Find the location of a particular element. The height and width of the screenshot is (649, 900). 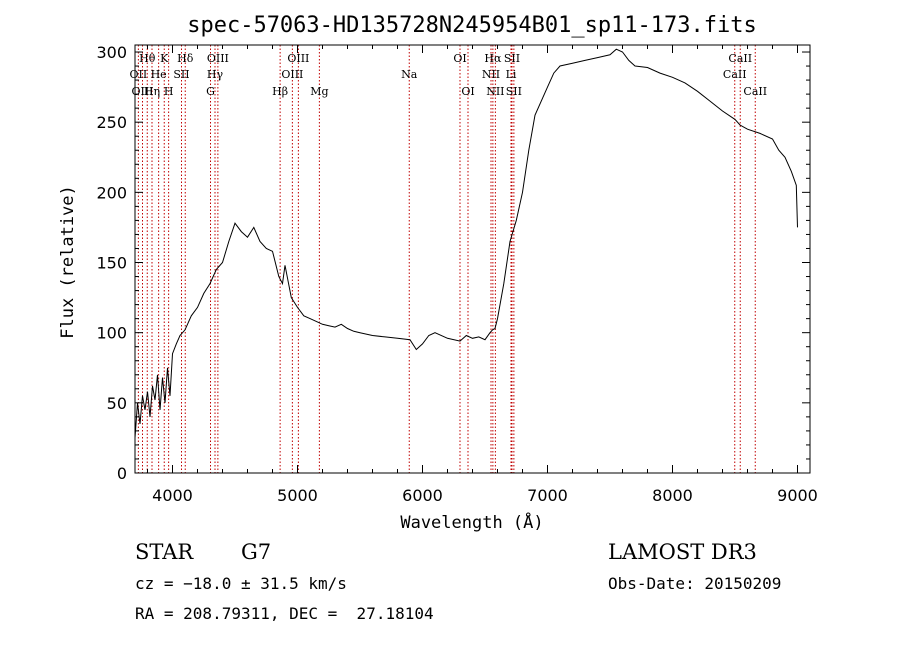

line-label: Hα is located at coordinates (493, 58).